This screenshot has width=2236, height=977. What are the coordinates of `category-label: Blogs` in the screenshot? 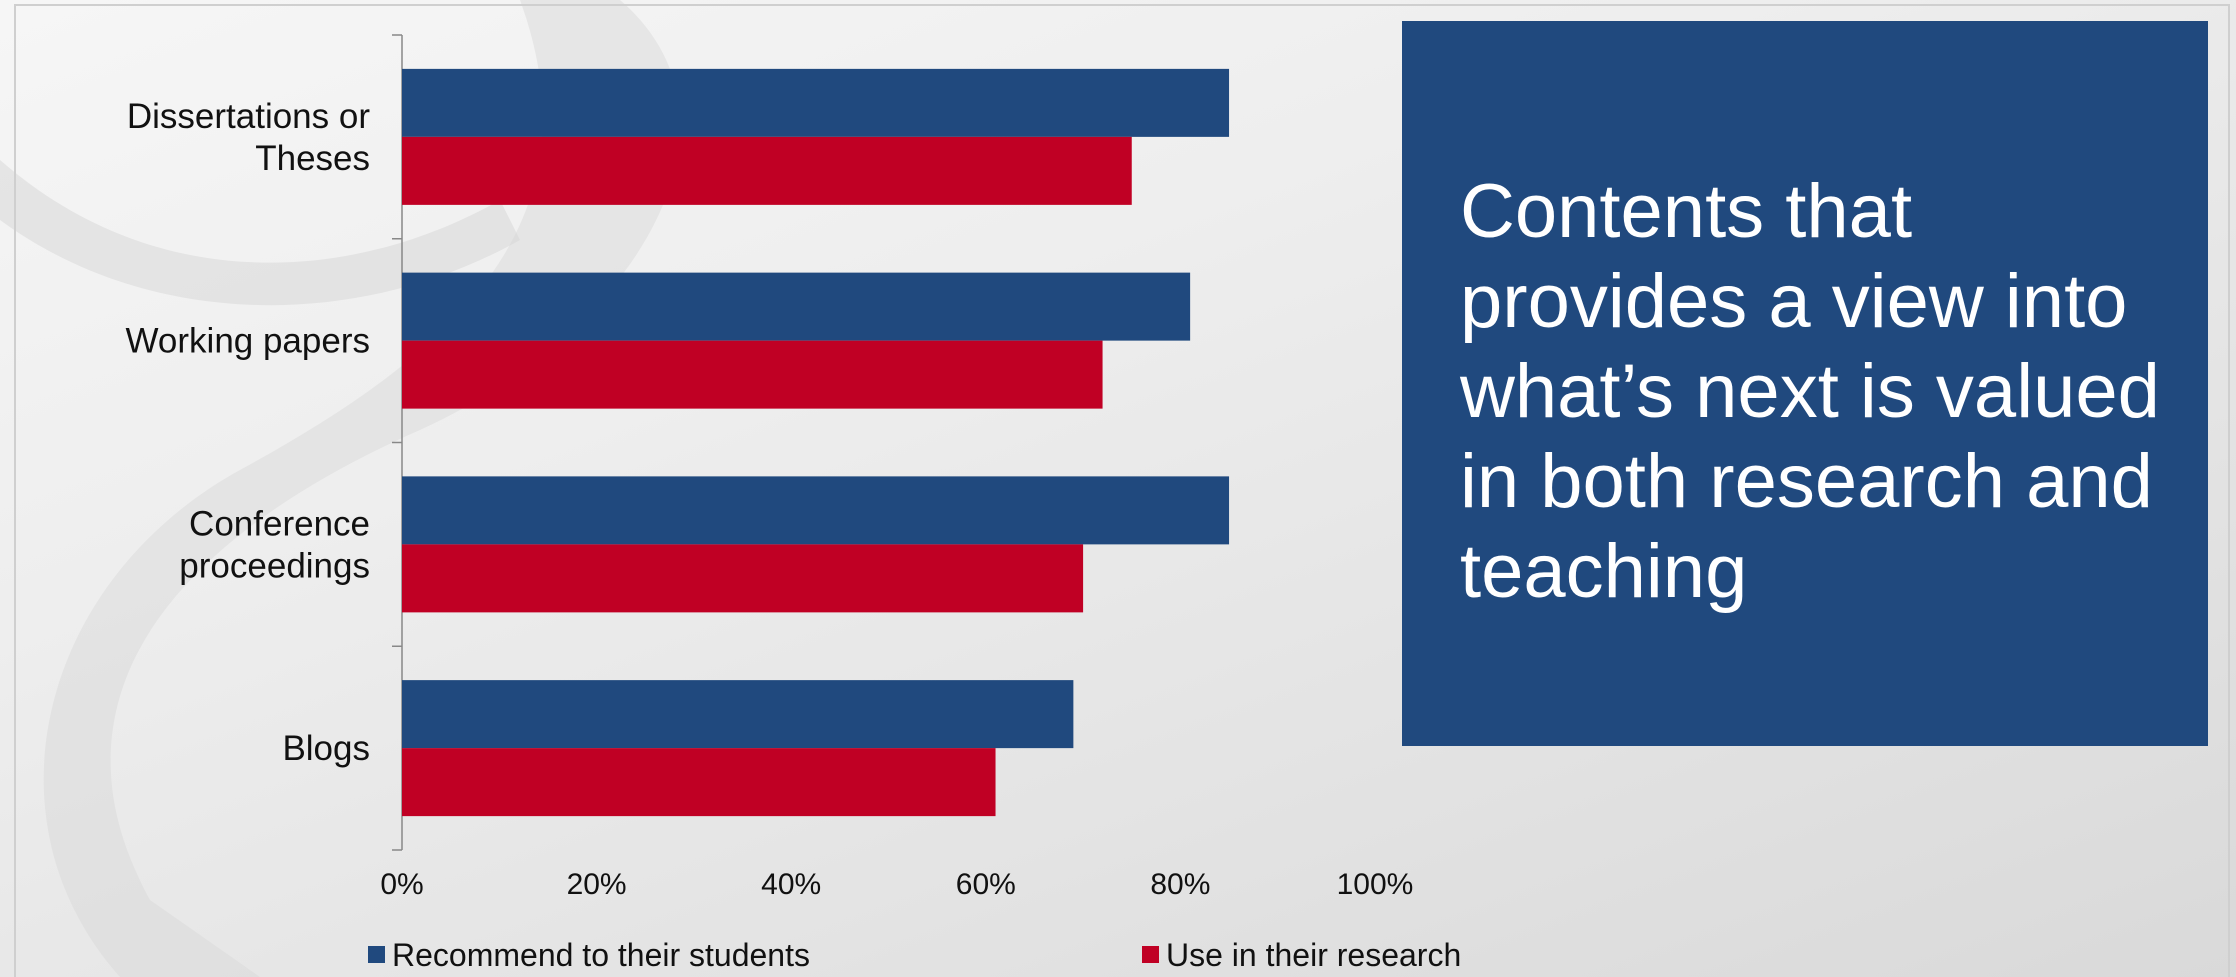 It's located at (326, 748).